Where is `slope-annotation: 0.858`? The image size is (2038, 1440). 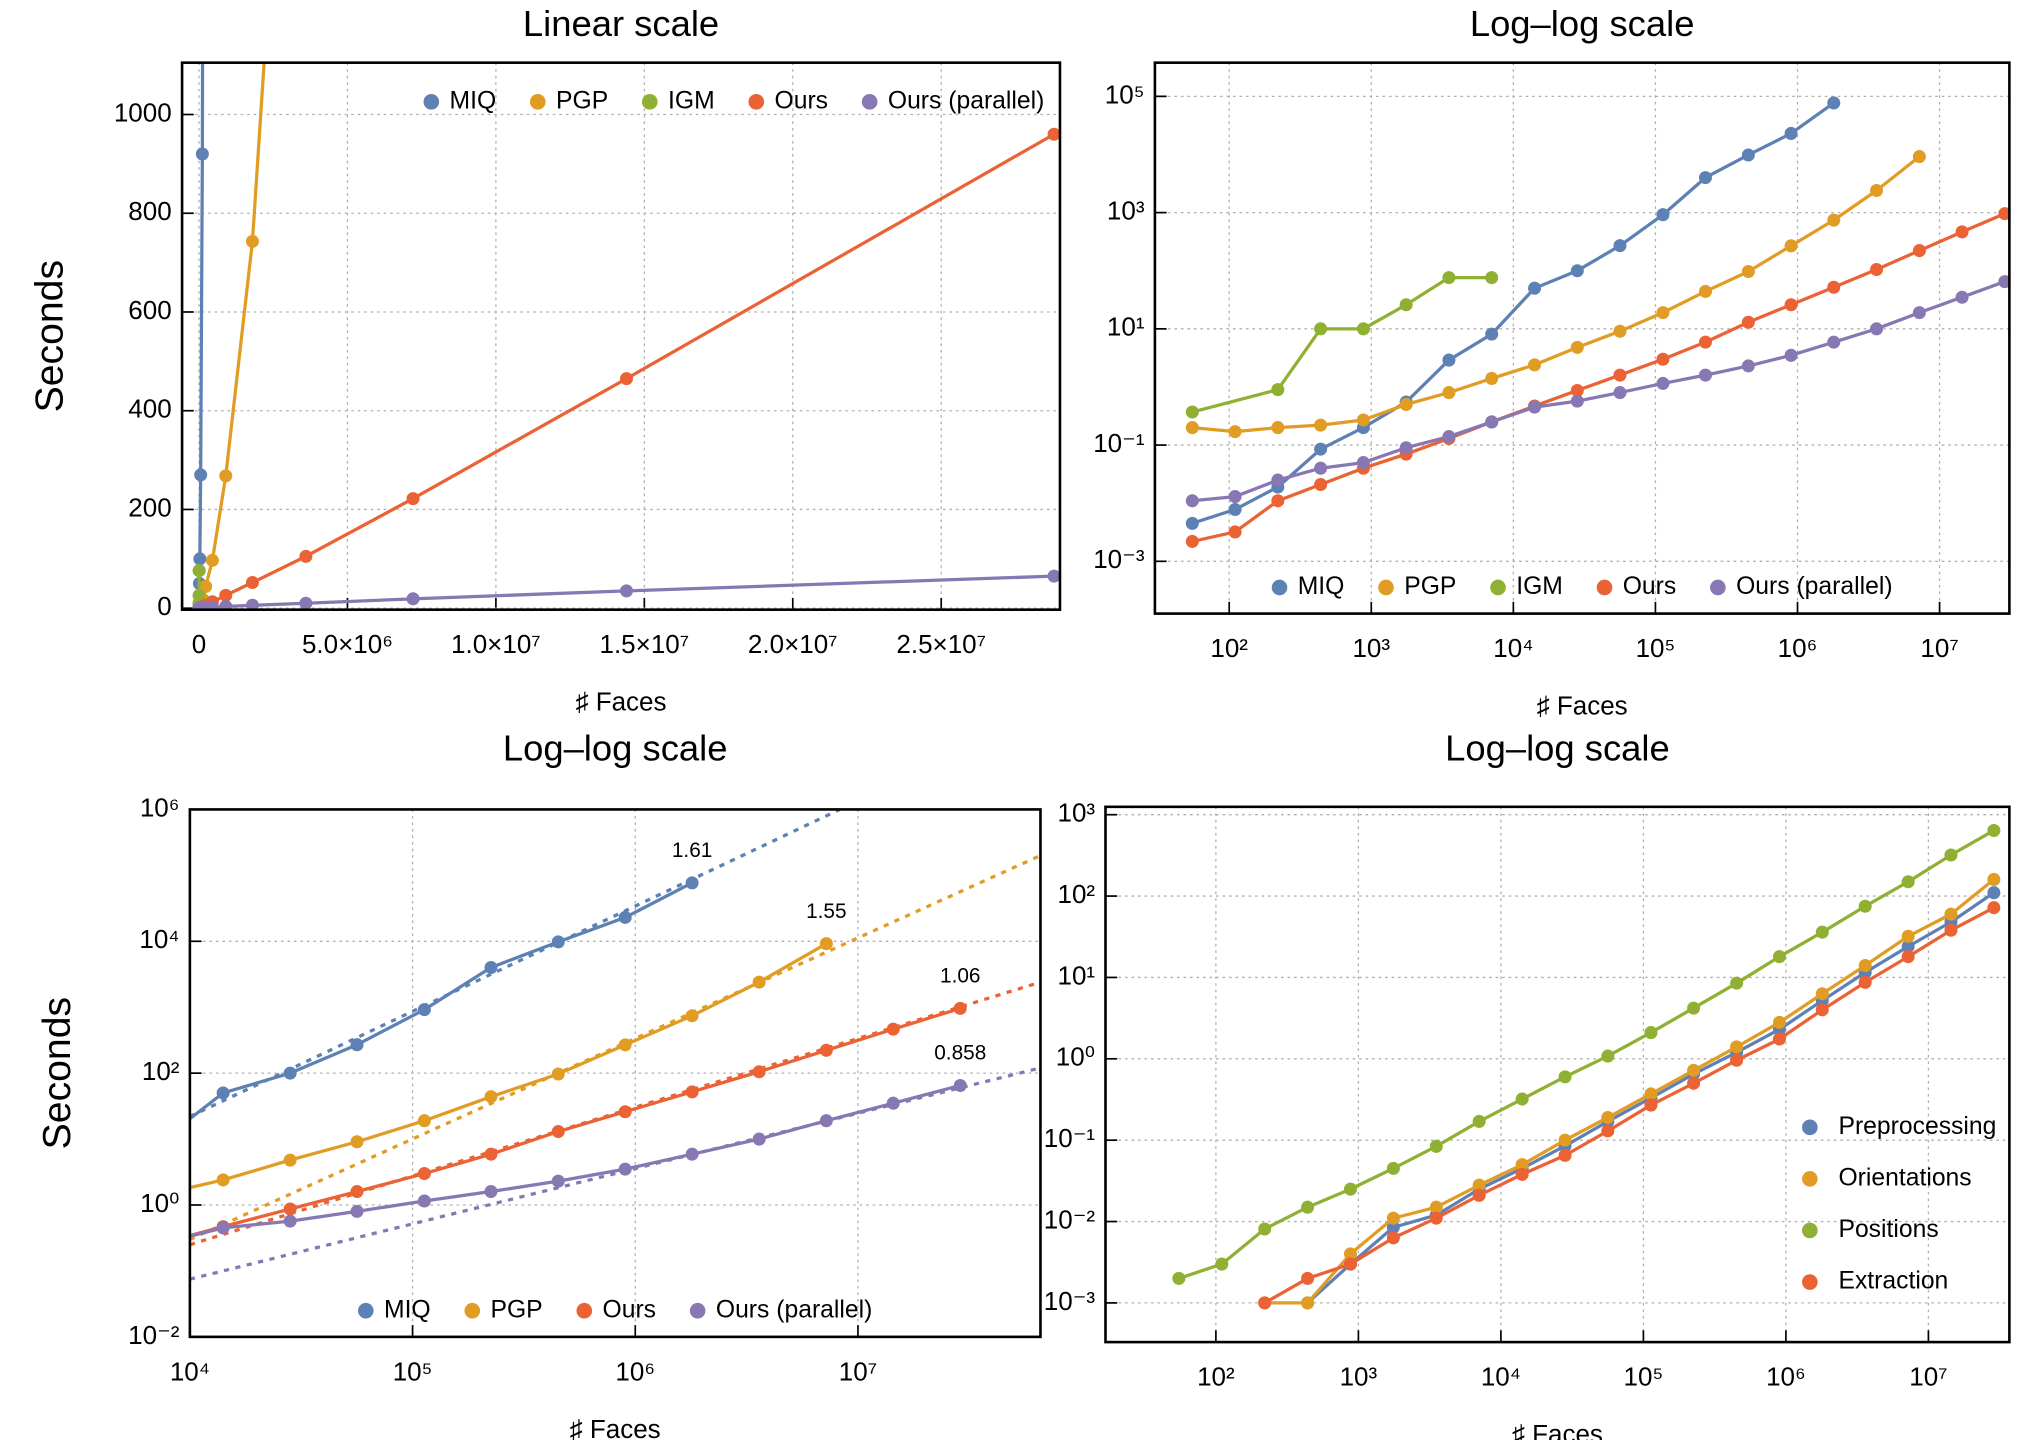 slope-annotation: 0.858 is located at coordinates (960, 1053).